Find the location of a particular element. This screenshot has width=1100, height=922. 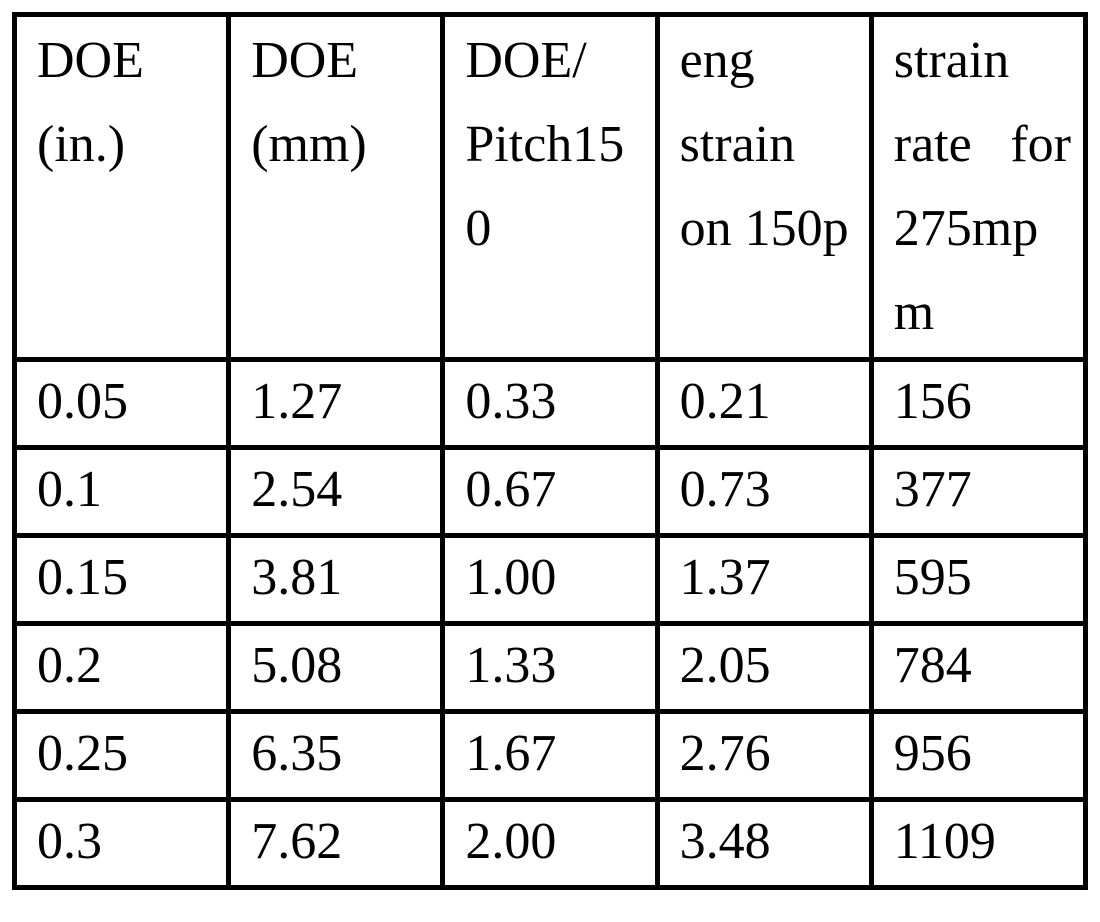

table-cell: 1.27 is located at coordinates (336, 403).